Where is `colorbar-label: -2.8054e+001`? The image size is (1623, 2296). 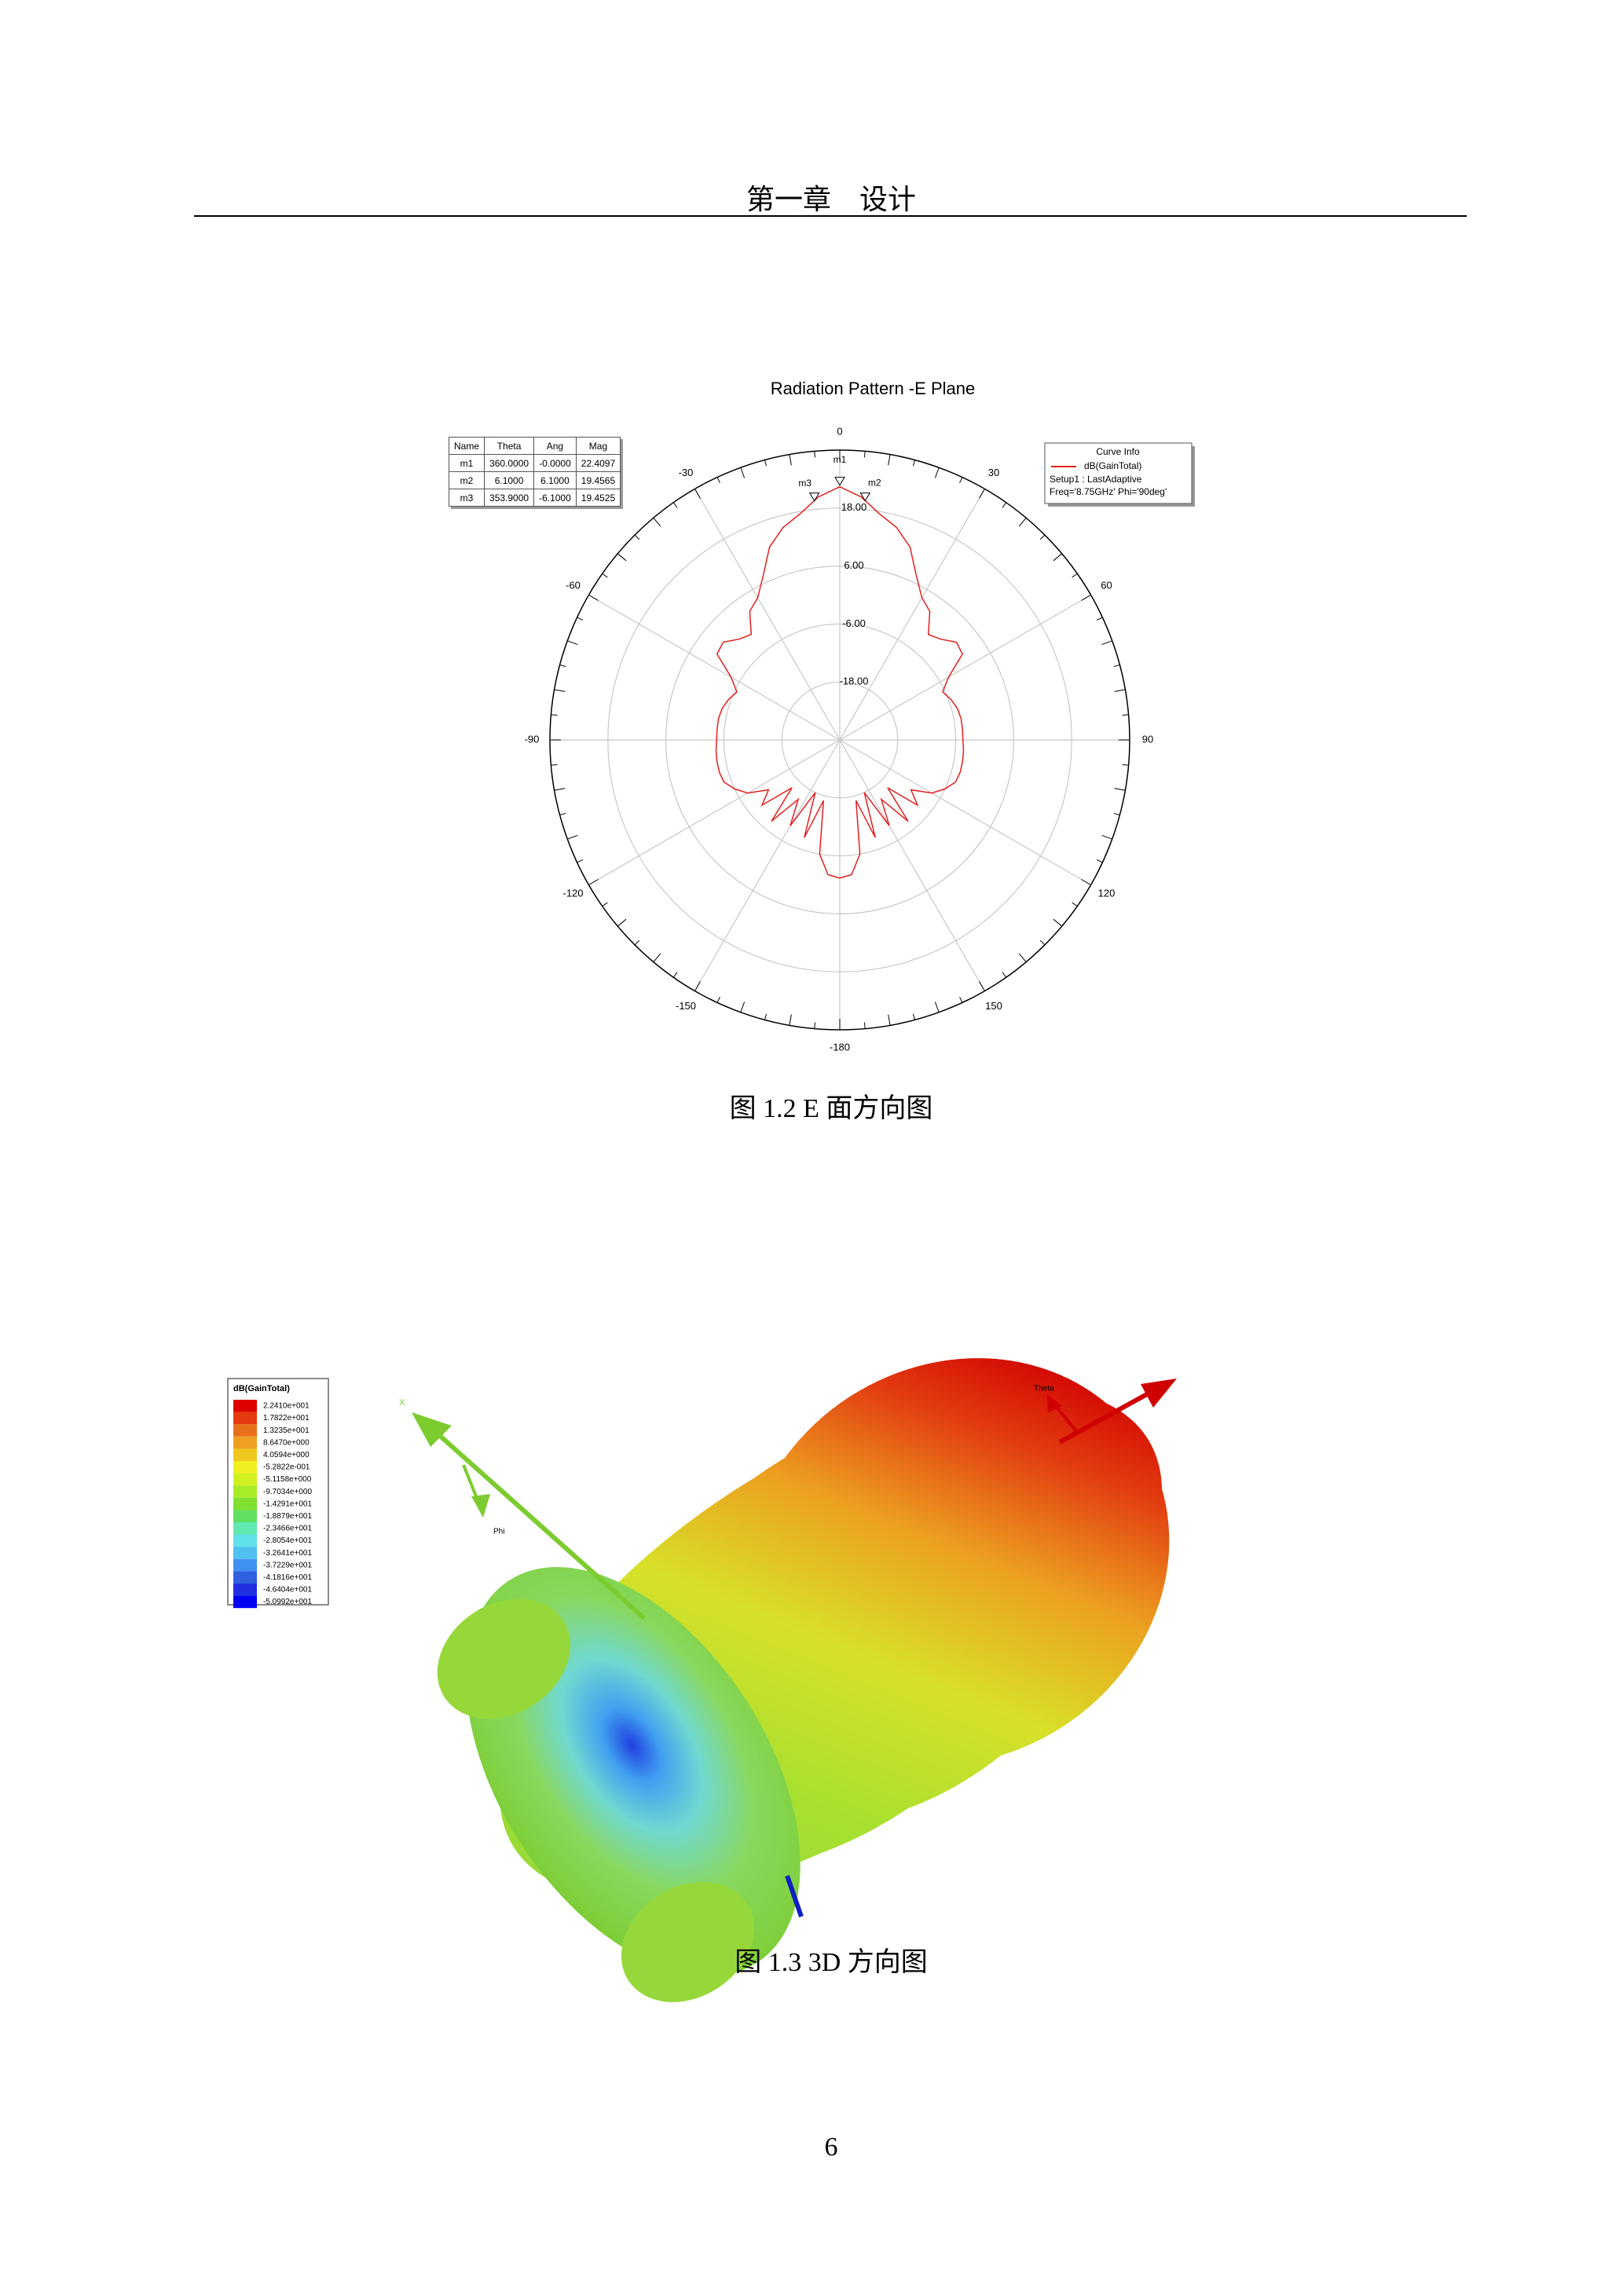
colorbar-label: -2.8054e+001 is located at coordinates (287, 1540).